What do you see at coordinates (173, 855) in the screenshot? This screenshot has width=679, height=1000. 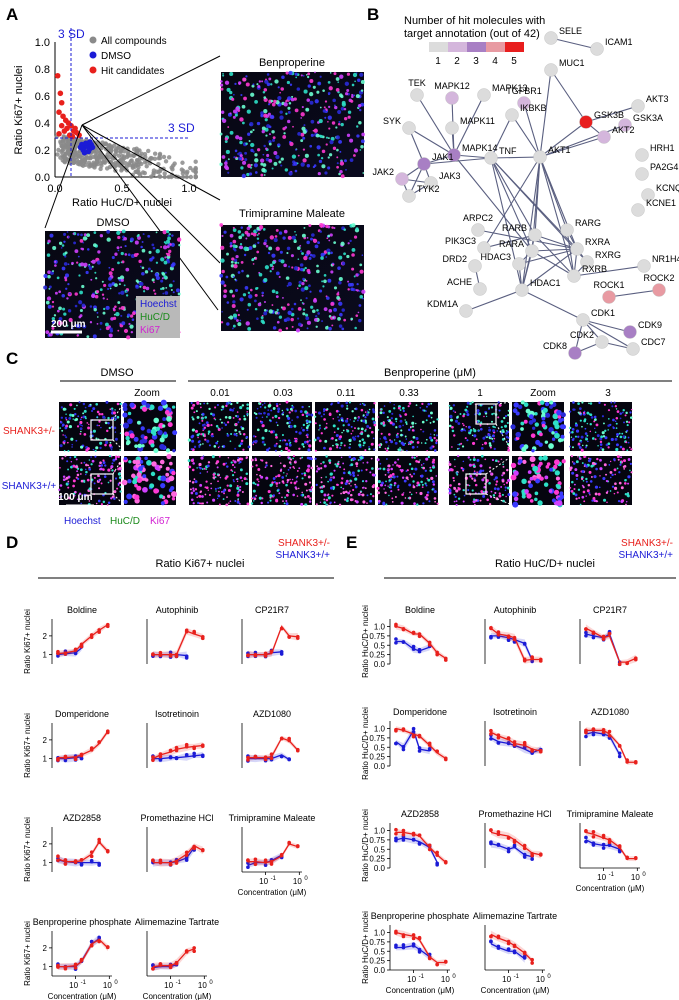 I see `d-ci-band-wt` at bounding box center [173, 855].